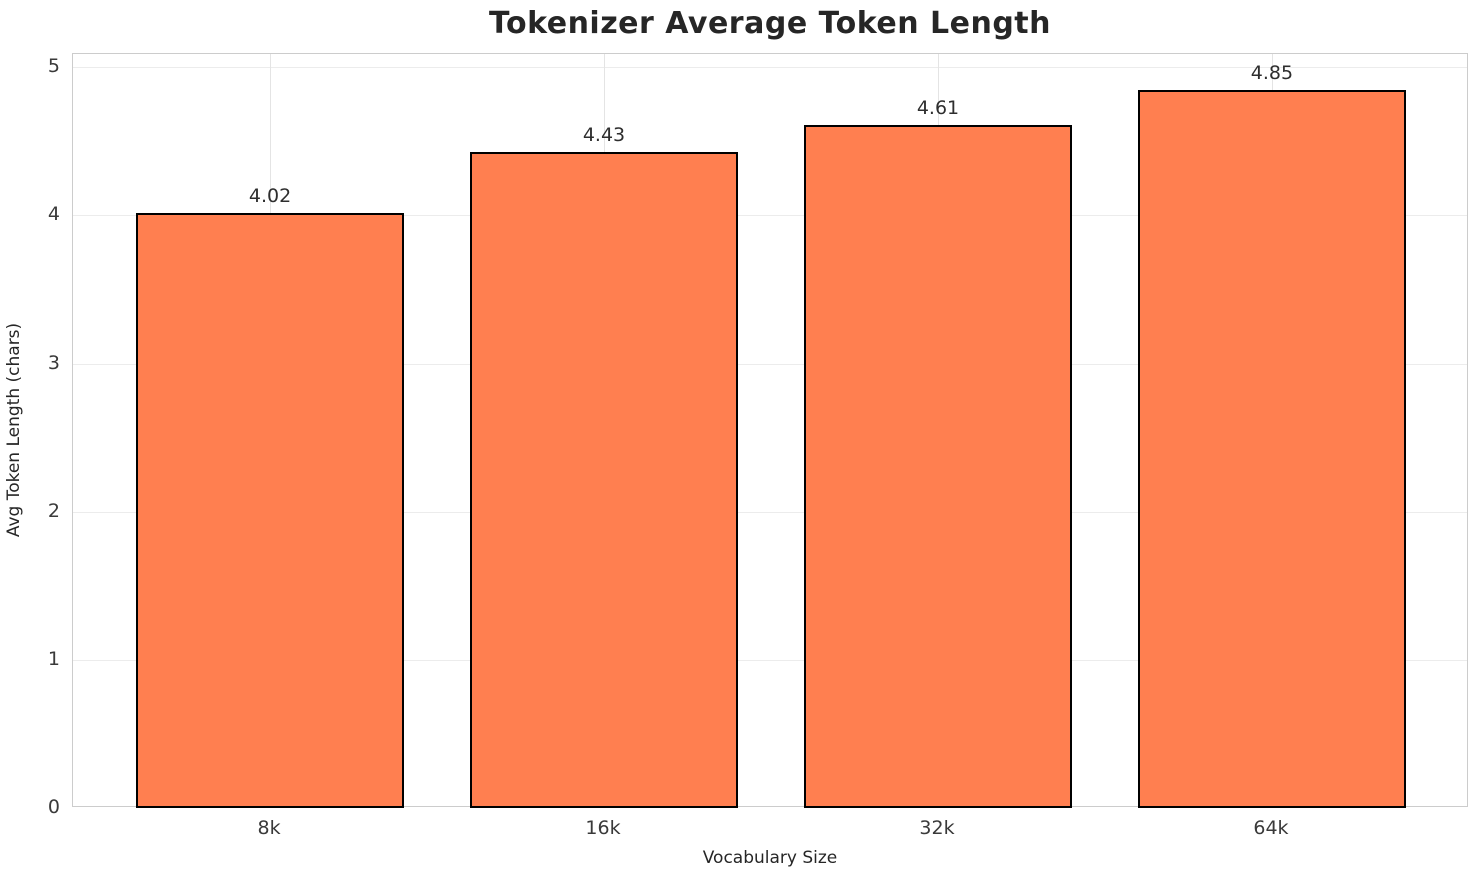  I want to click on bar-16k, so click(604, 479).